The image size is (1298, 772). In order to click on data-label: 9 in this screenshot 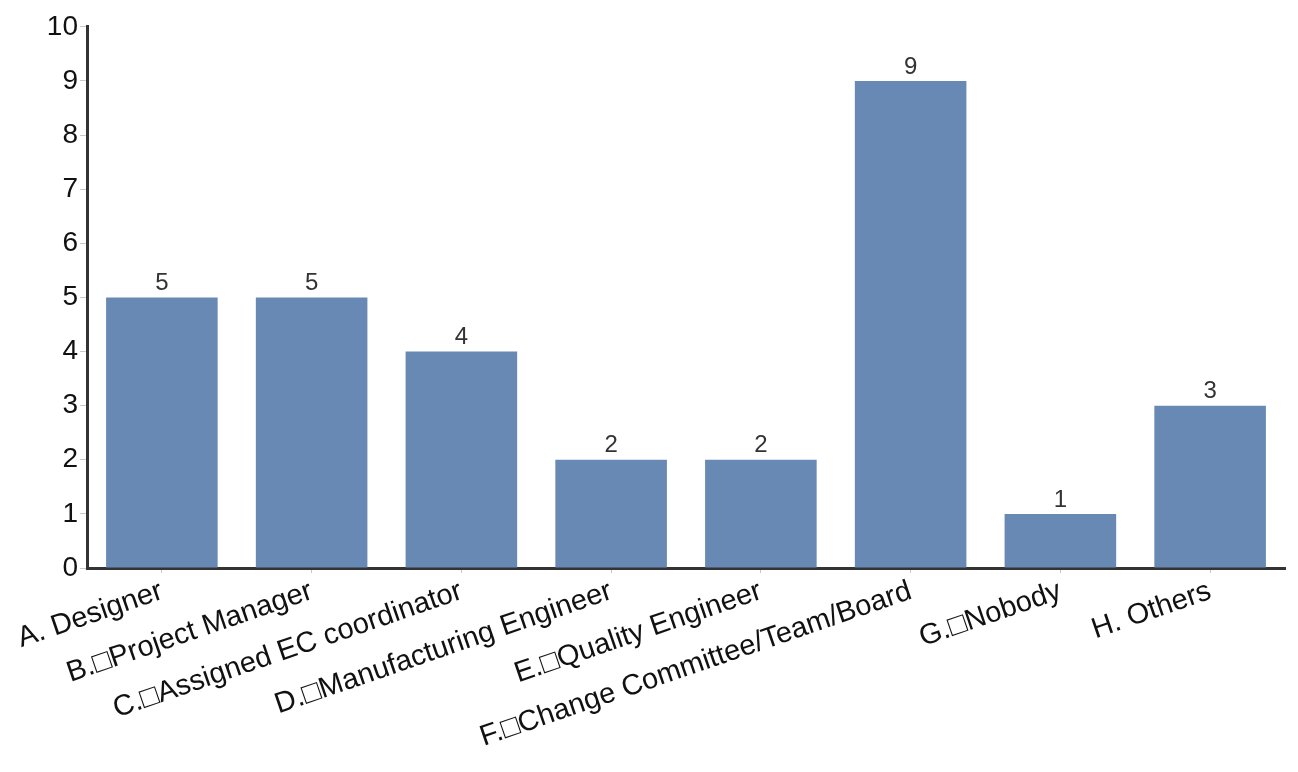, I will do `click(910, 65)`.